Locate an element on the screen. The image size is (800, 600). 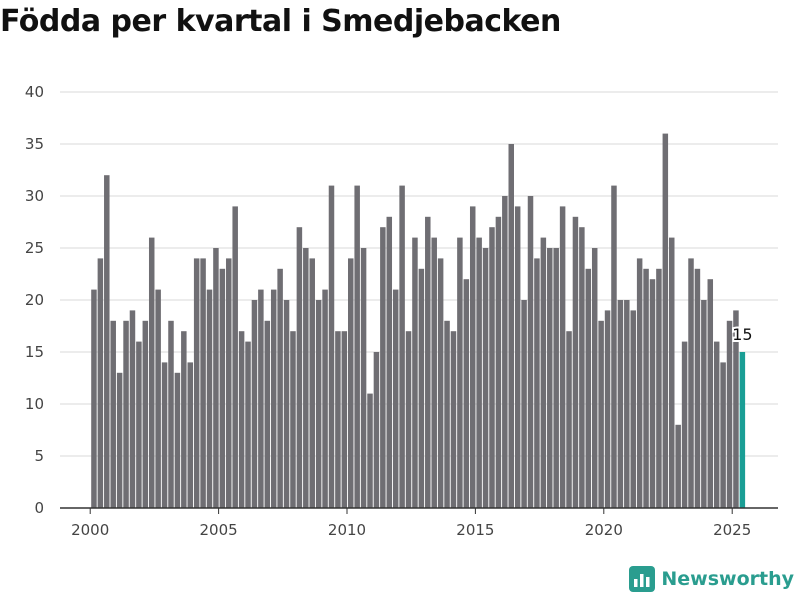
x-axis: 2000 2005 2010 2015 2020 2025 is located at coordinates (419, 523).